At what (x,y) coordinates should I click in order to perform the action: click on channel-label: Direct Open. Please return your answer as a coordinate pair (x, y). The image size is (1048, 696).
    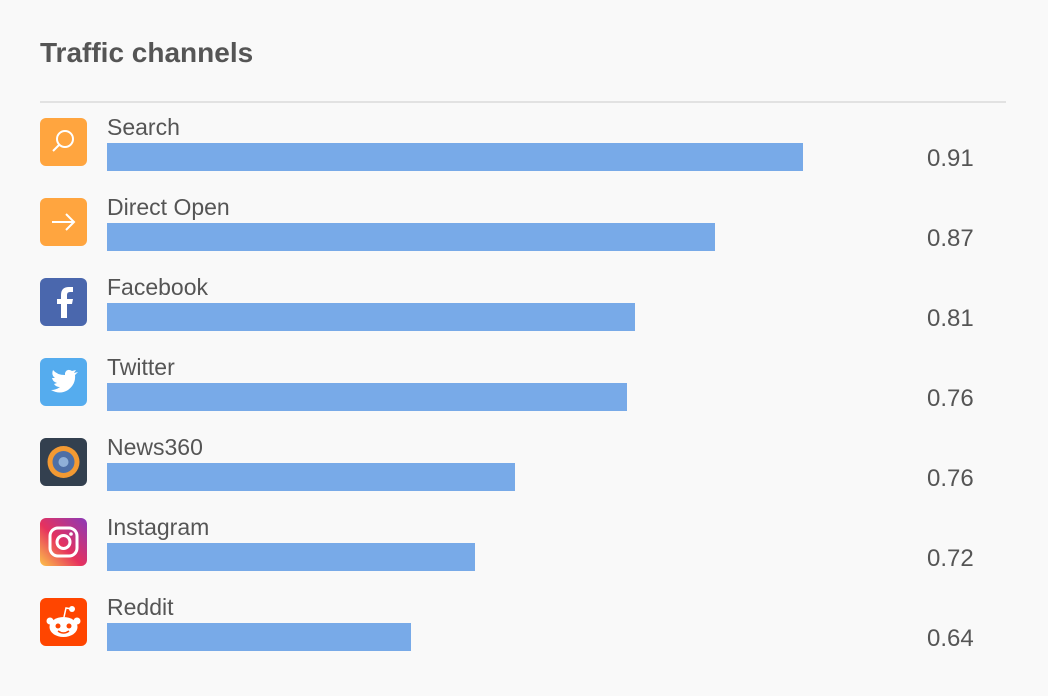
    Looking at the image, I should click on (168, 207).